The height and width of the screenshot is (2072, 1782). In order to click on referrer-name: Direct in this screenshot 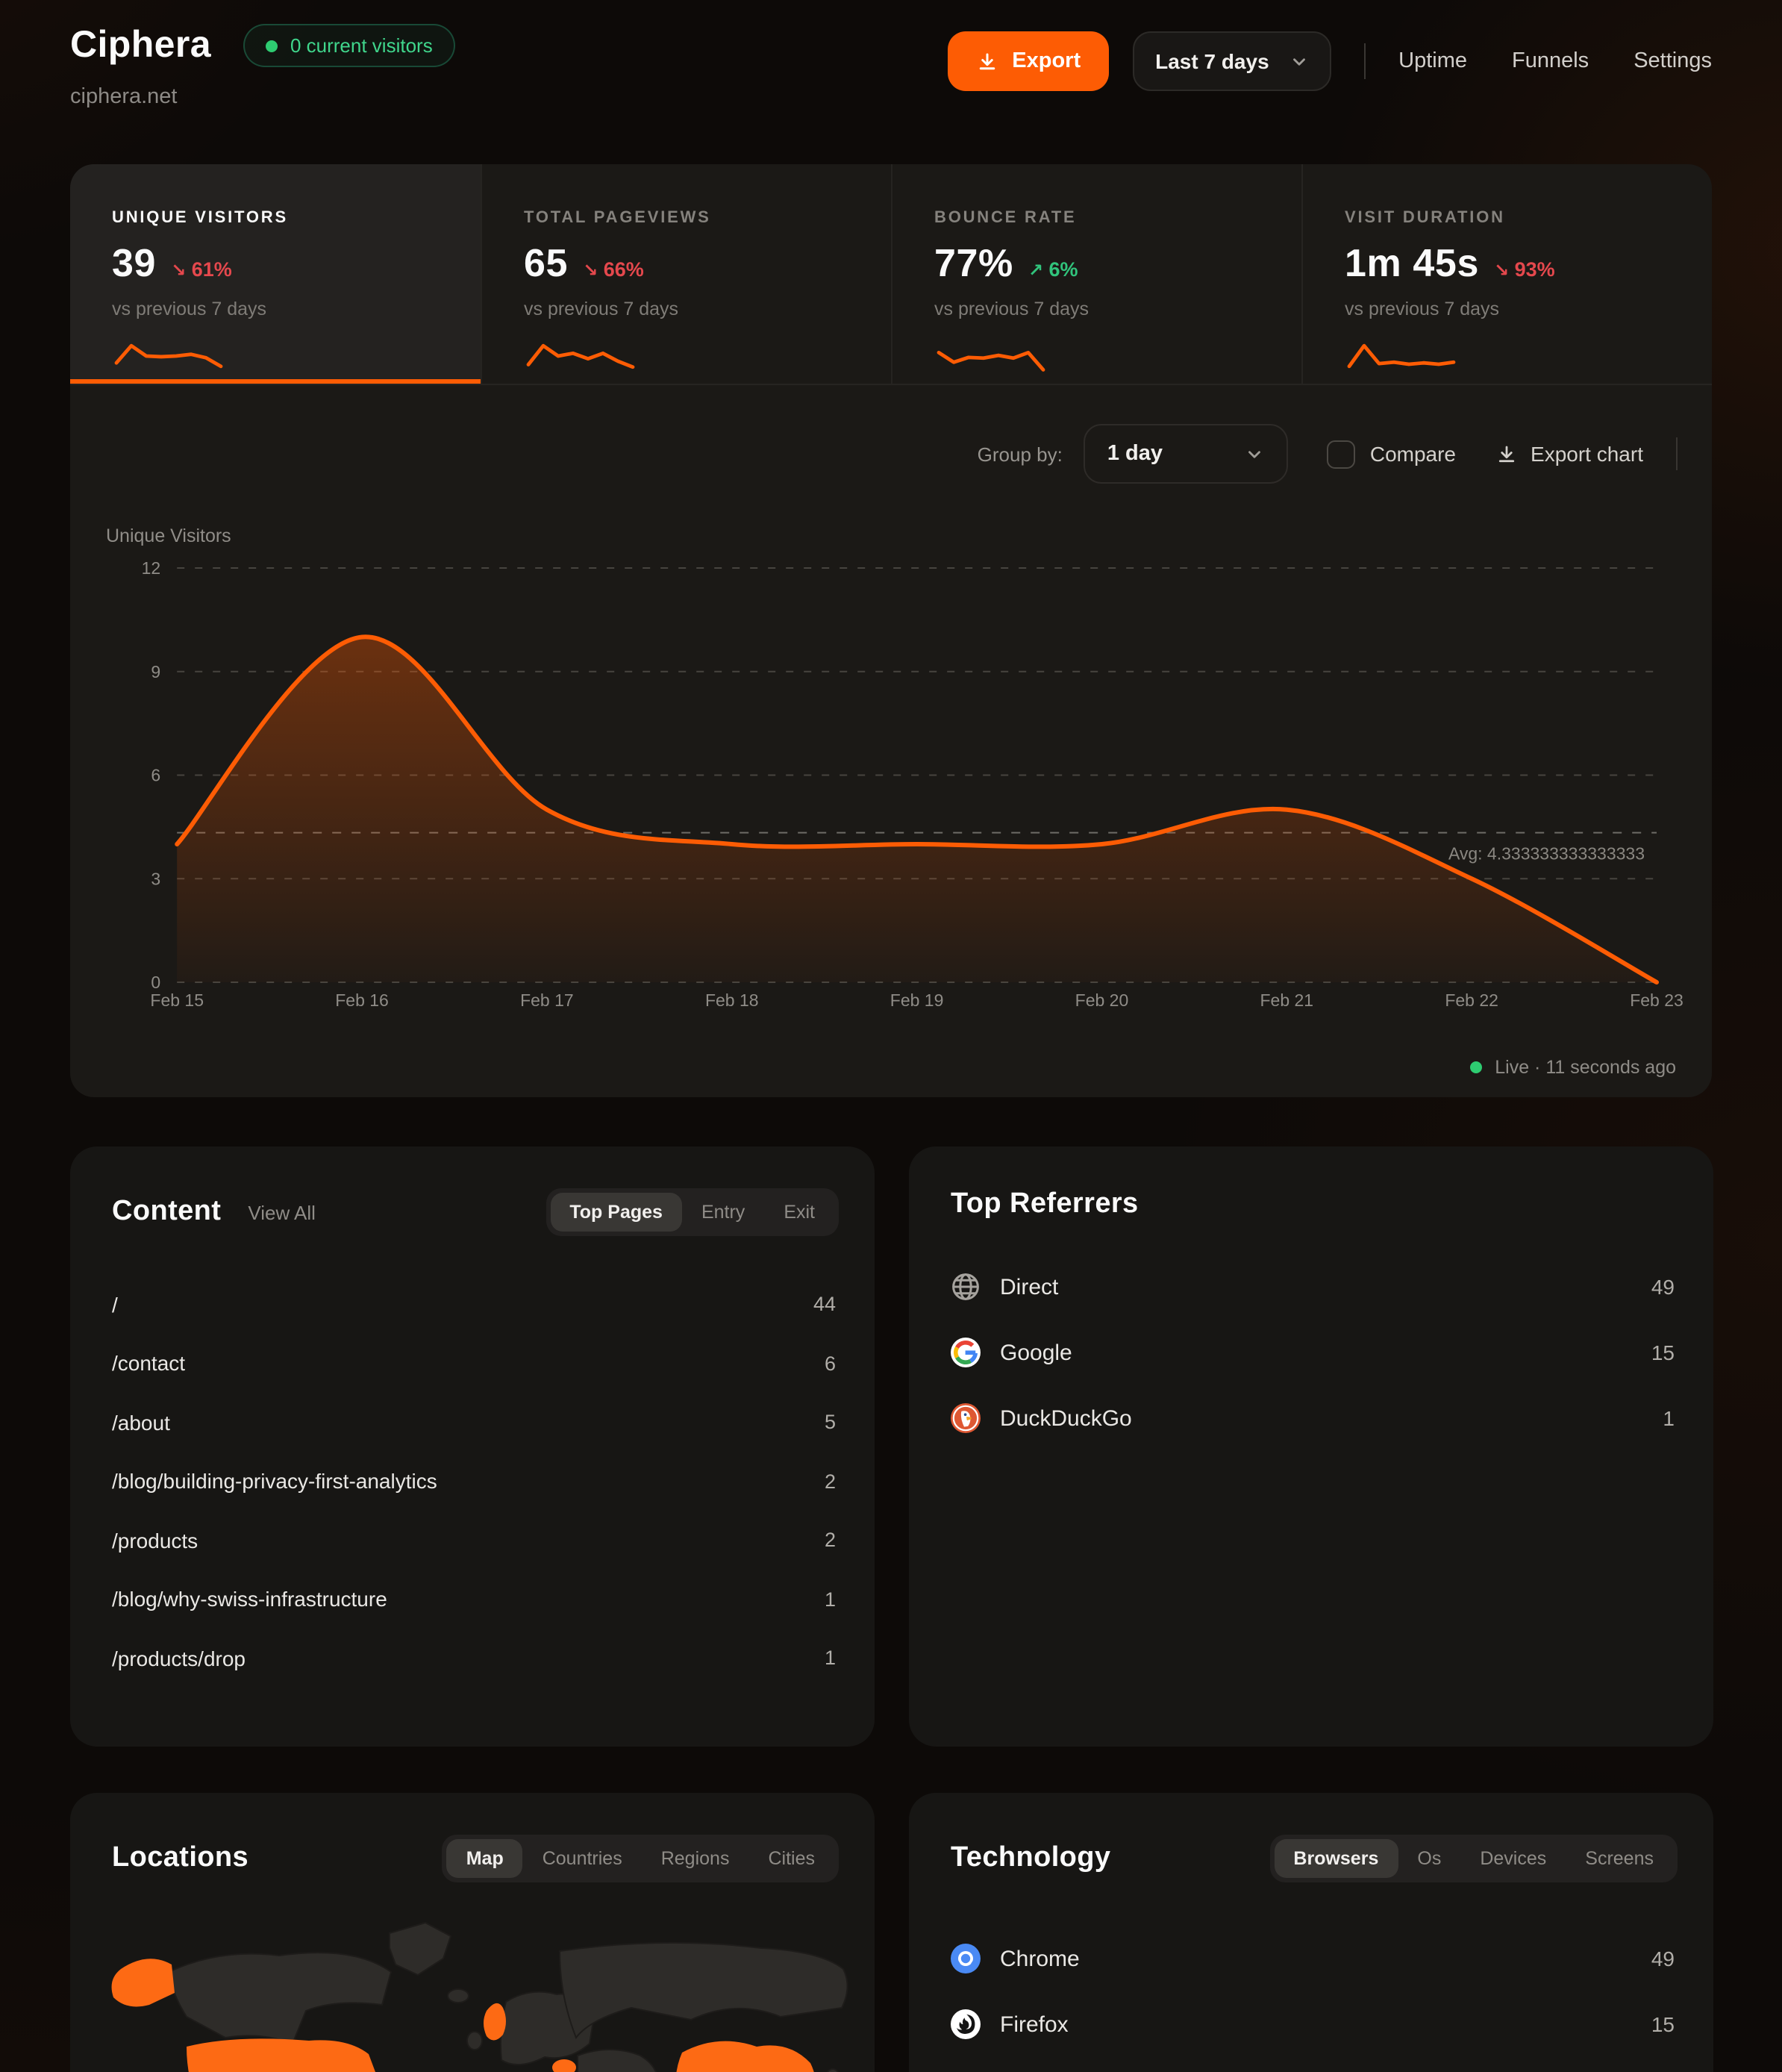, I will do `click(1029, 1286)`.